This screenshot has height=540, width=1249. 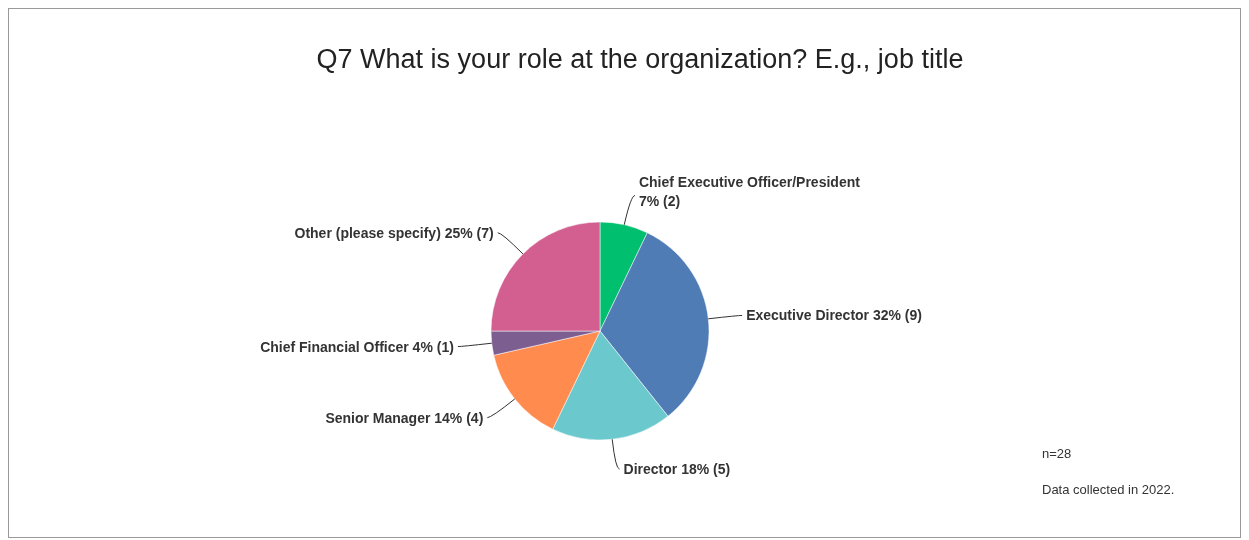 I want to click on chart-title: Q7 What is your role at the organization? E.g., job title, so click(x=640, y=59).